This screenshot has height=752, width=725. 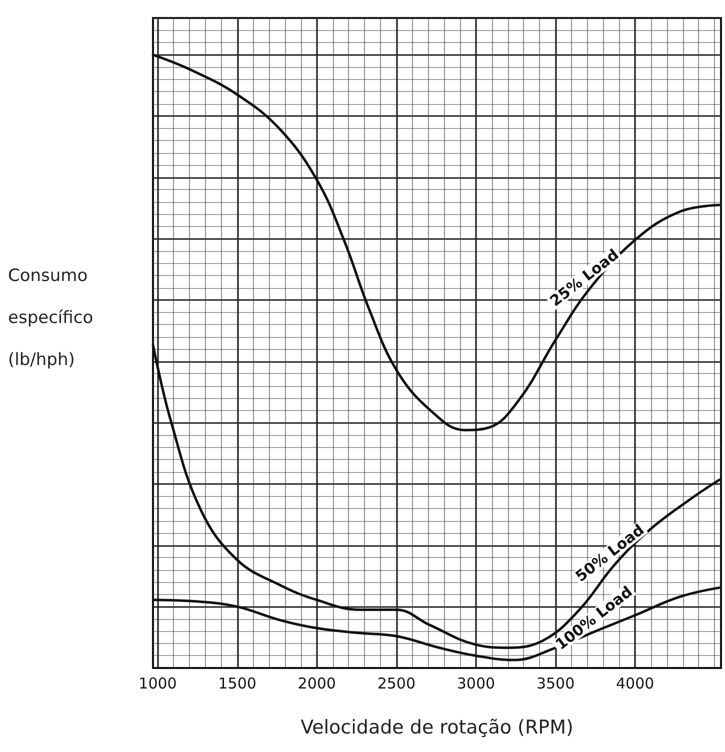 I want to click on x-tick-label: 2500, so click(x=396, y=683).